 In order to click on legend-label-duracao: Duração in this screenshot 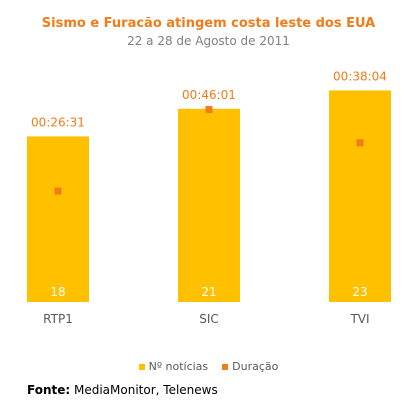, I will do `click(255, 366)`.